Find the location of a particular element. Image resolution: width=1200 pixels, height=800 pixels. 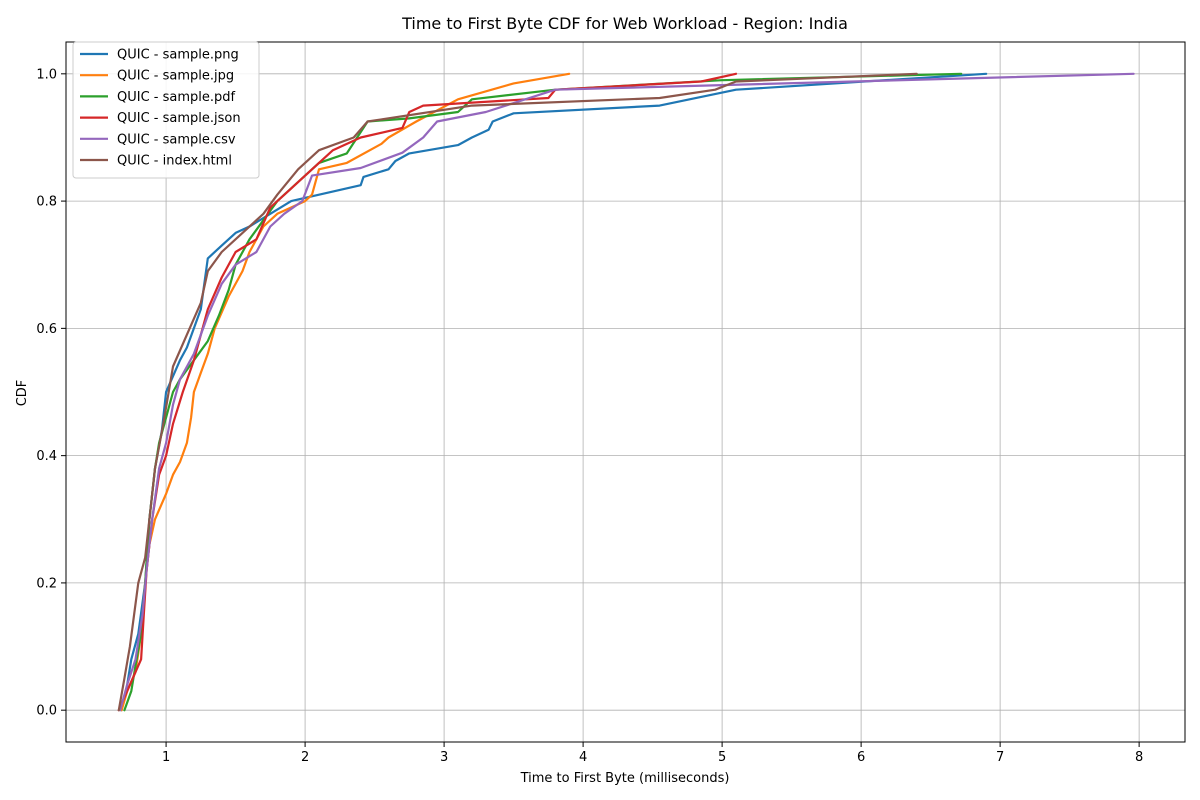

legend-entry-label: QUIC - sample.jpg is located at coordinates (175, 76).